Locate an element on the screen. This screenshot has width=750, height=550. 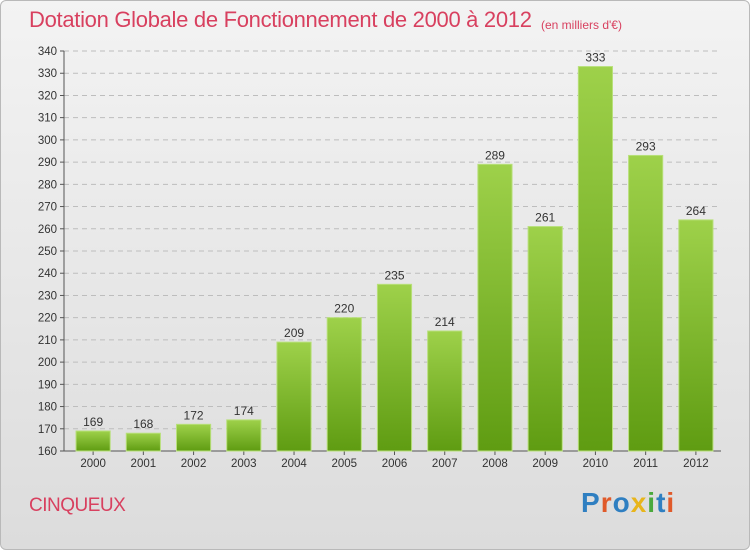
bar-2006 is located at coordinates (394, 367).